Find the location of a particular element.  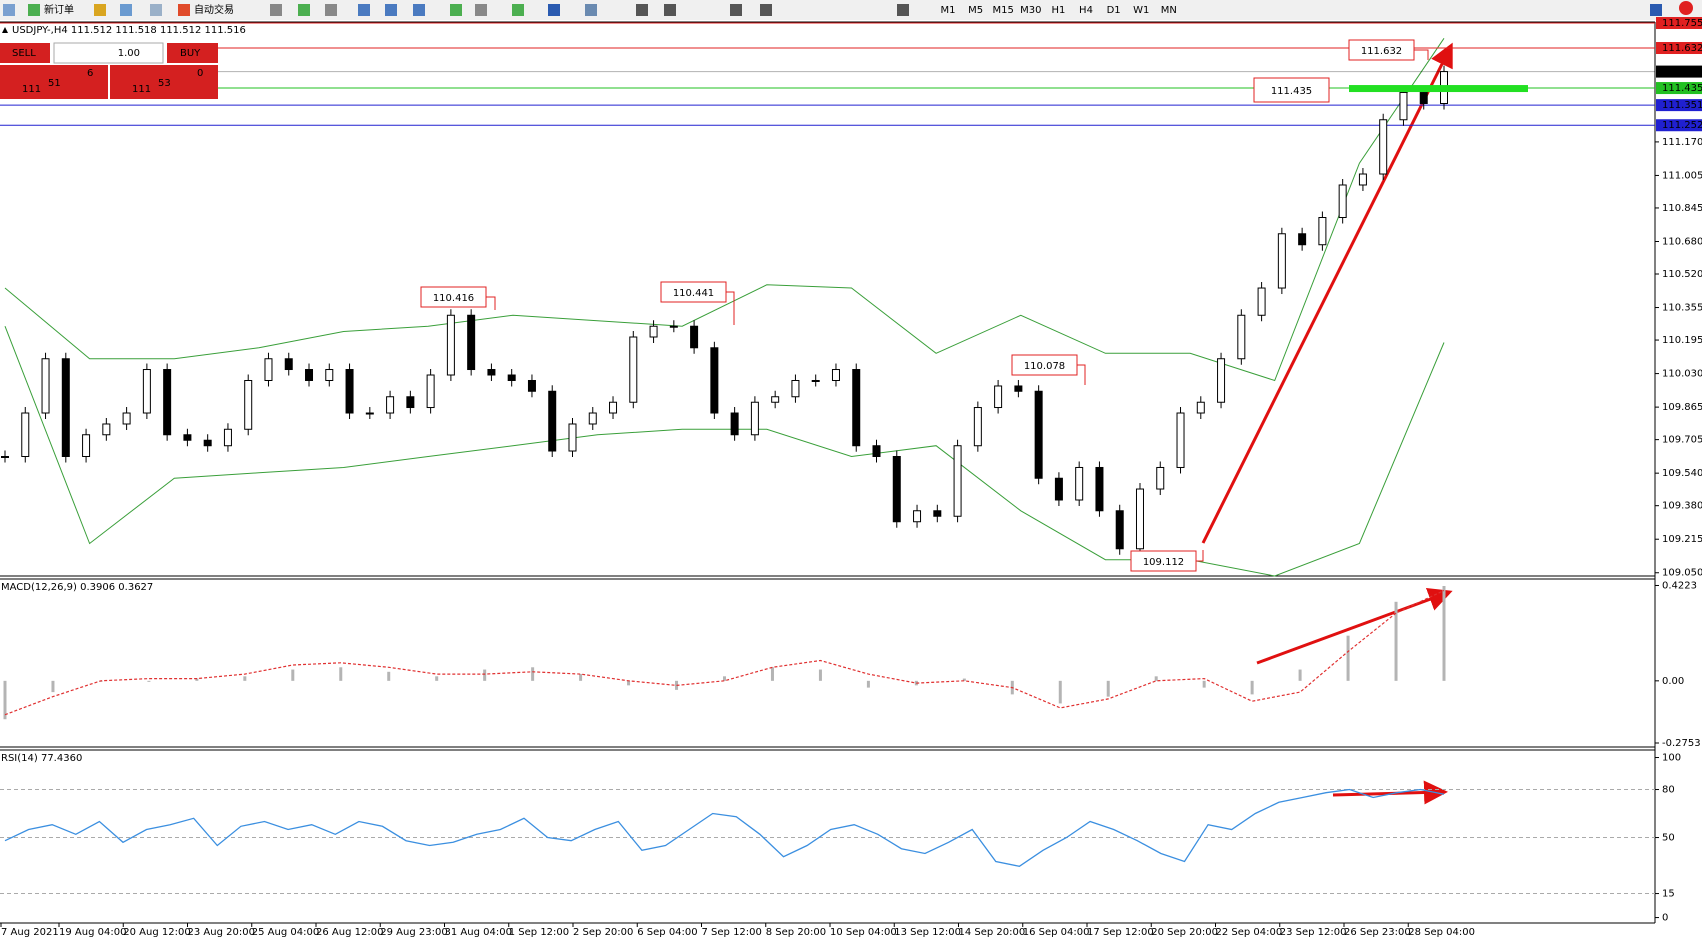

lots-value: 1.00 is located at coordinates (129, 53).